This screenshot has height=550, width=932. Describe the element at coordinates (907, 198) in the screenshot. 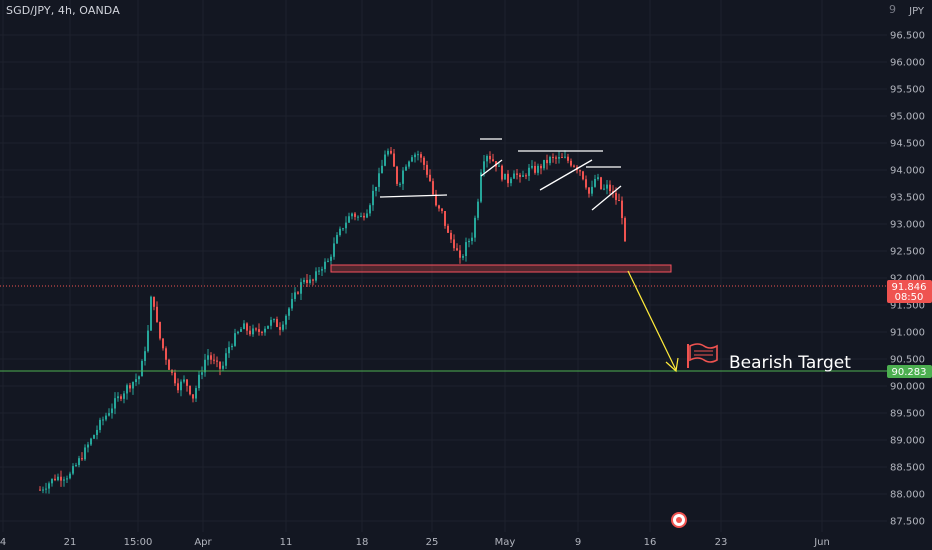

I see `price-tick-label: 93.500` at that location.